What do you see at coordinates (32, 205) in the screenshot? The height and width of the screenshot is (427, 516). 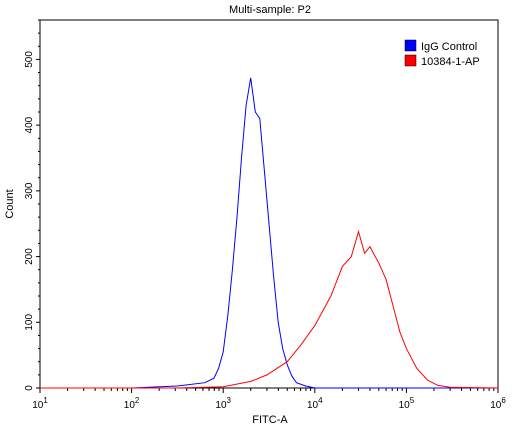 I see `y-axis: 0 100 200 300 400 500` at bounding box center [32, 205].